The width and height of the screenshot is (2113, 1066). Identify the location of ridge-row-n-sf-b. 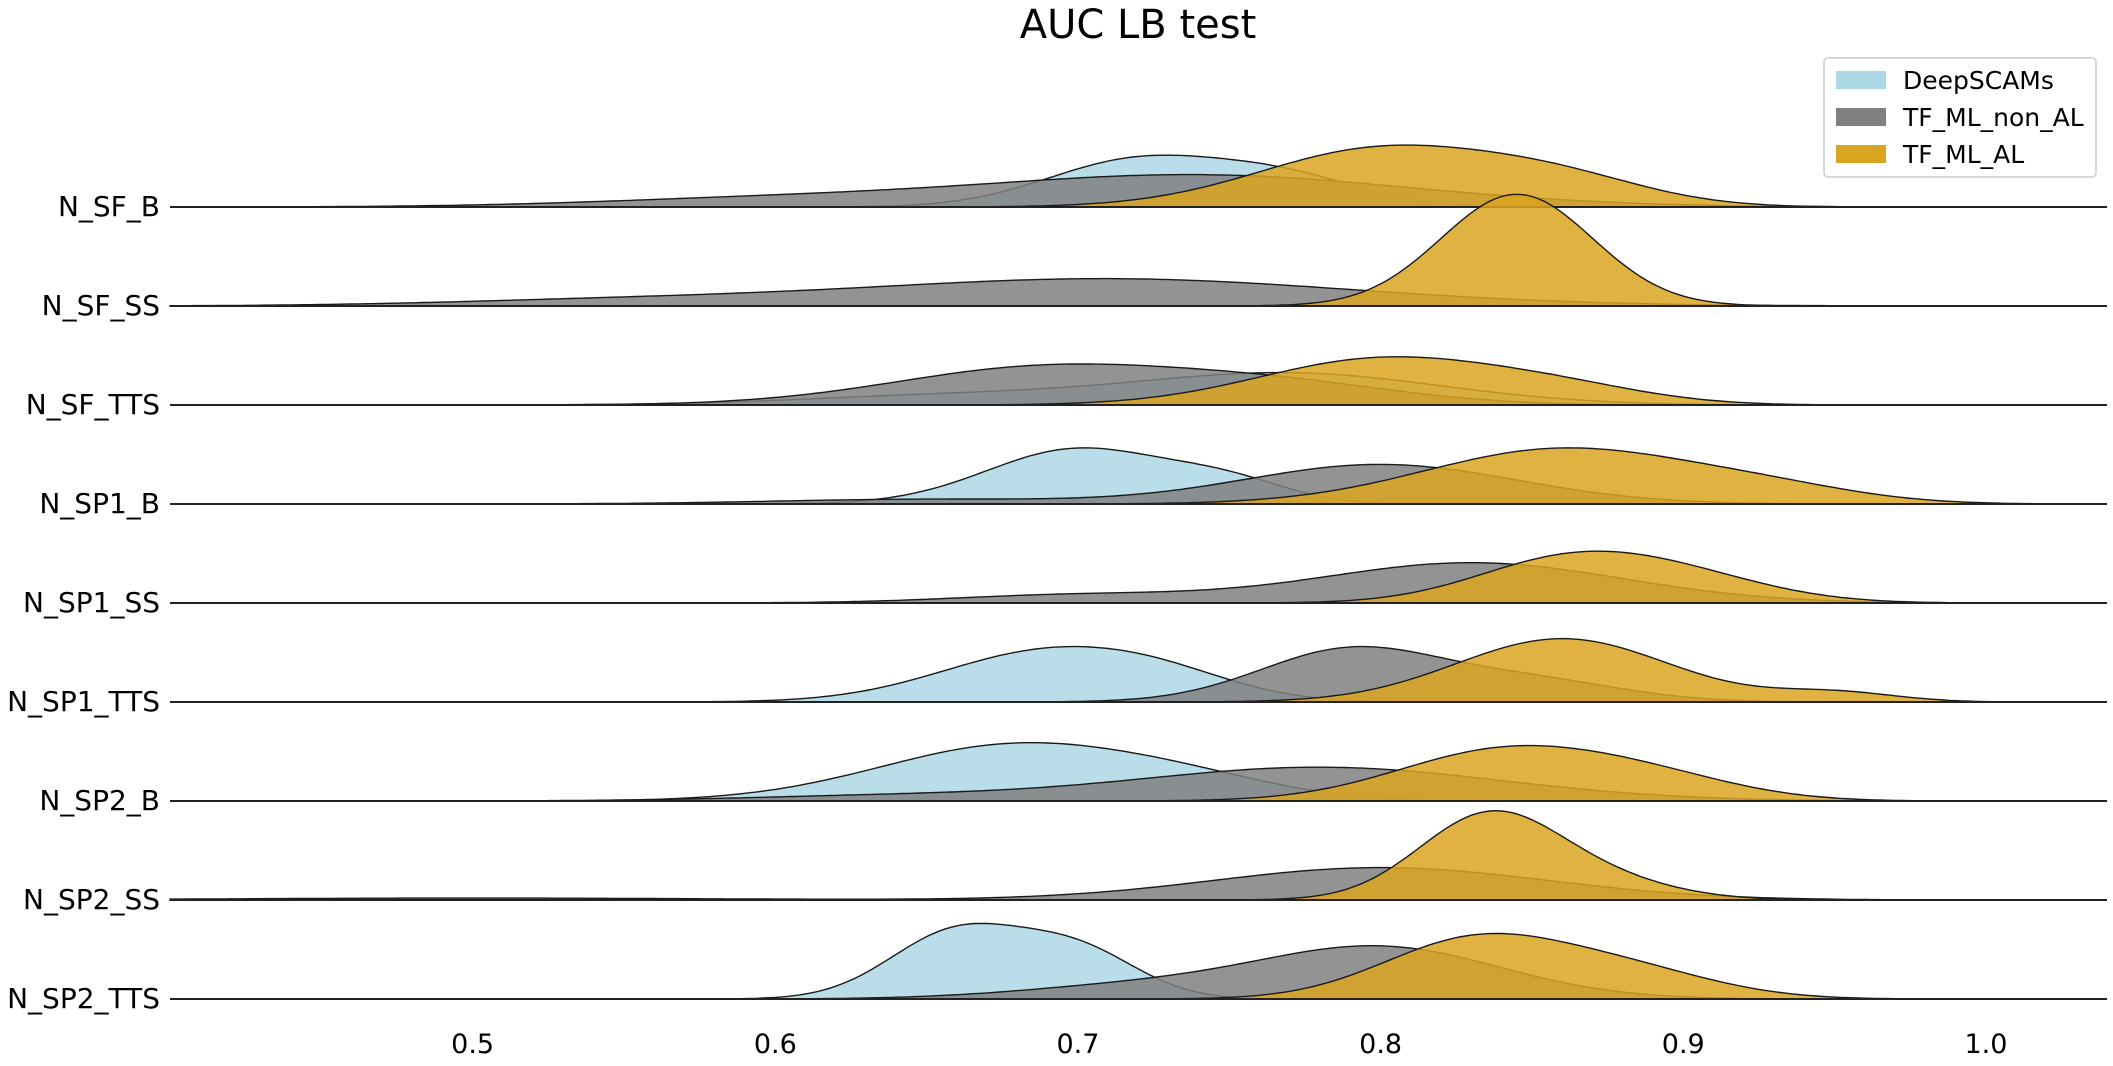
(1138, 176).